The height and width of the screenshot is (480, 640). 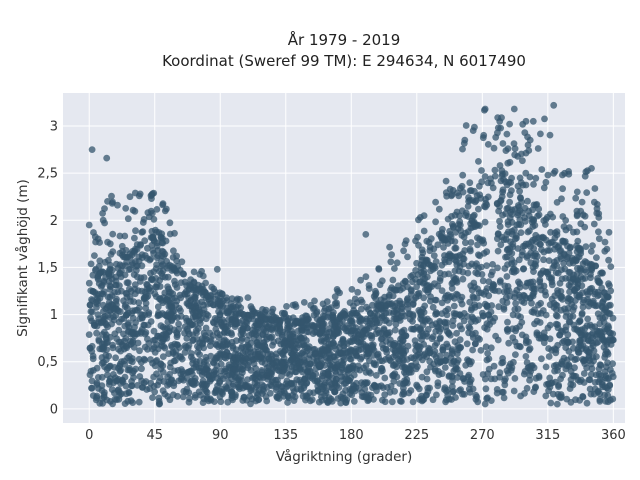 I want to click on x-tick-label: 360, so click(x=613, y=435).